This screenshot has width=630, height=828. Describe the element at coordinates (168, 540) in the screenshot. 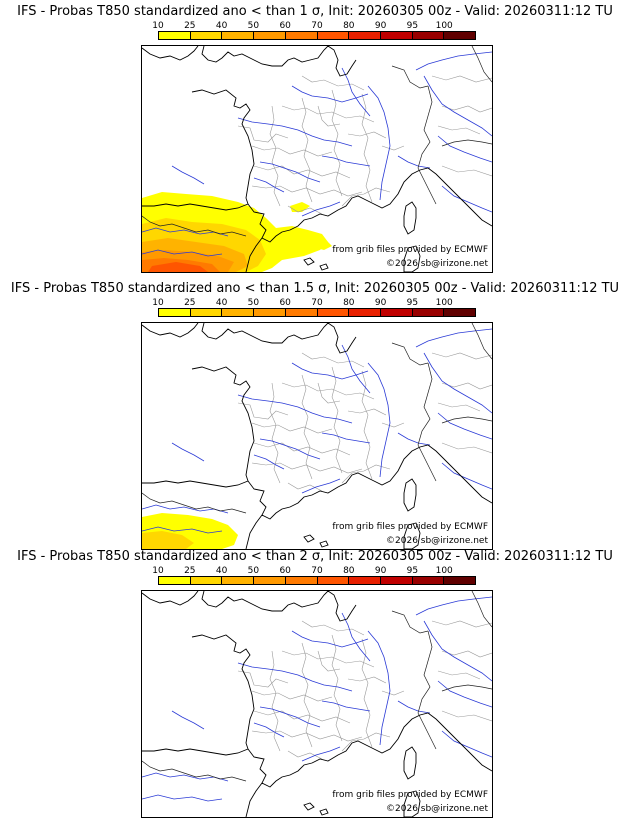

I see `probability-25-40-area` at that location.